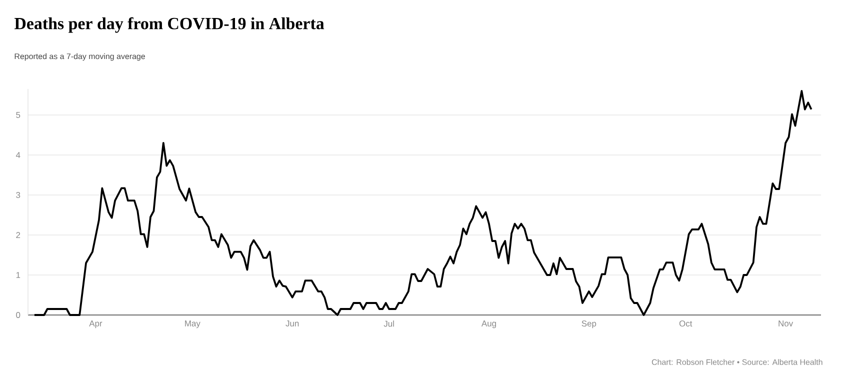  I want to click on x-tick-label: Oct, so click(685, 323).